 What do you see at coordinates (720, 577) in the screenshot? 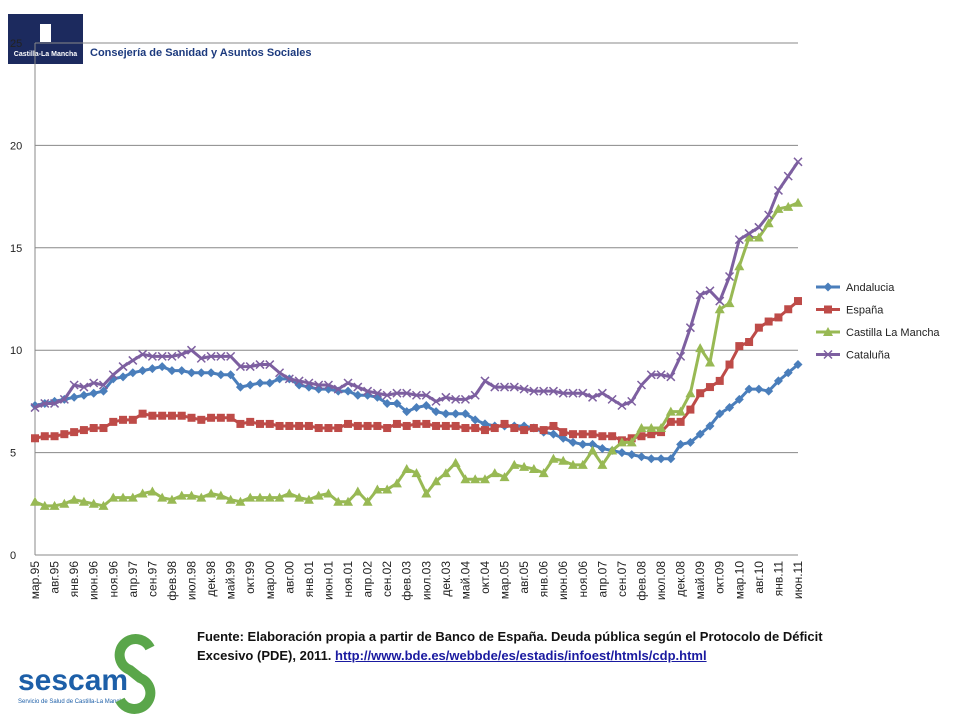
I see `x-tick-label: окт.09` at bounding box center [720, 577].